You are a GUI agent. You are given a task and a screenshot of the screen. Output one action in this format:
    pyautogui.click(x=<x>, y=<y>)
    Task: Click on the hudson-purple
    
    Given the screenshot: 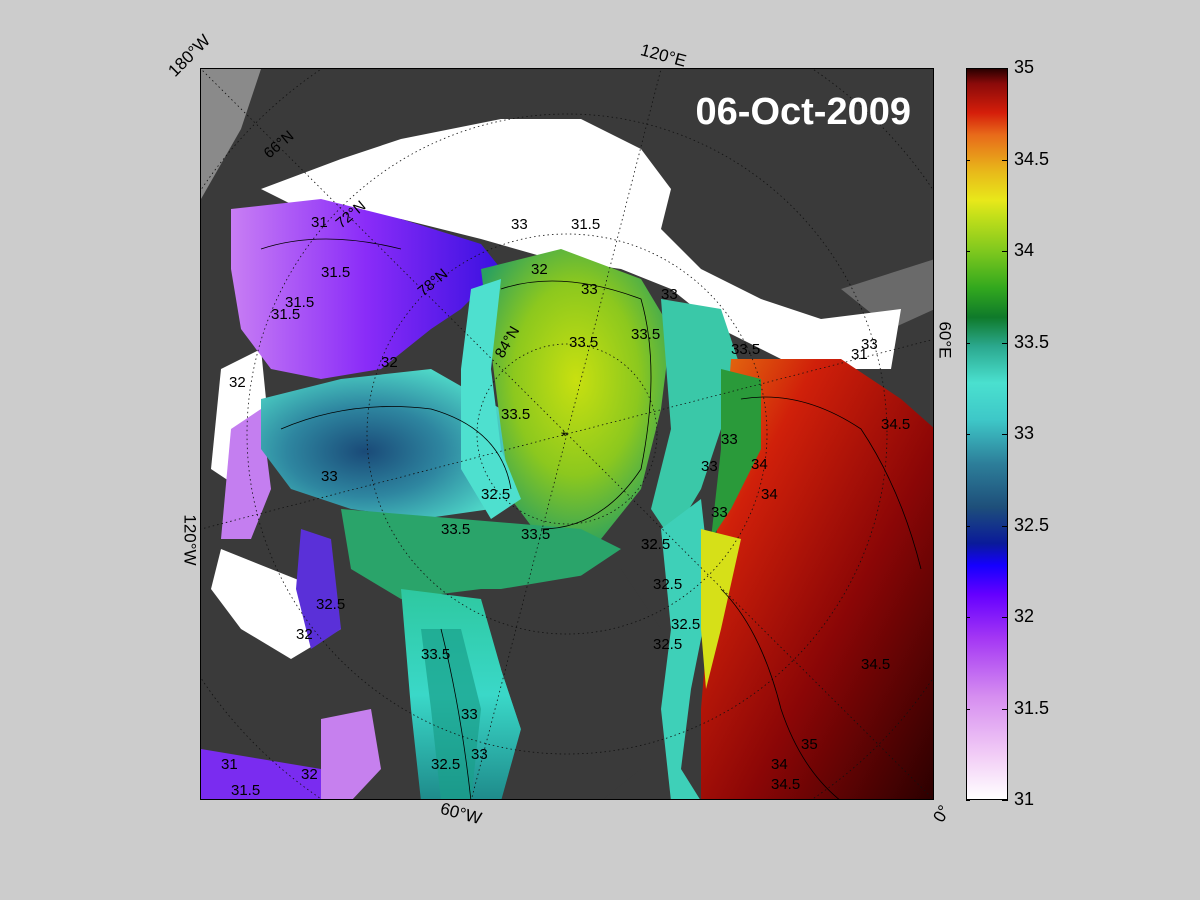 What is the action you would take?
    pyautogui.click(x=270, y=774)
    